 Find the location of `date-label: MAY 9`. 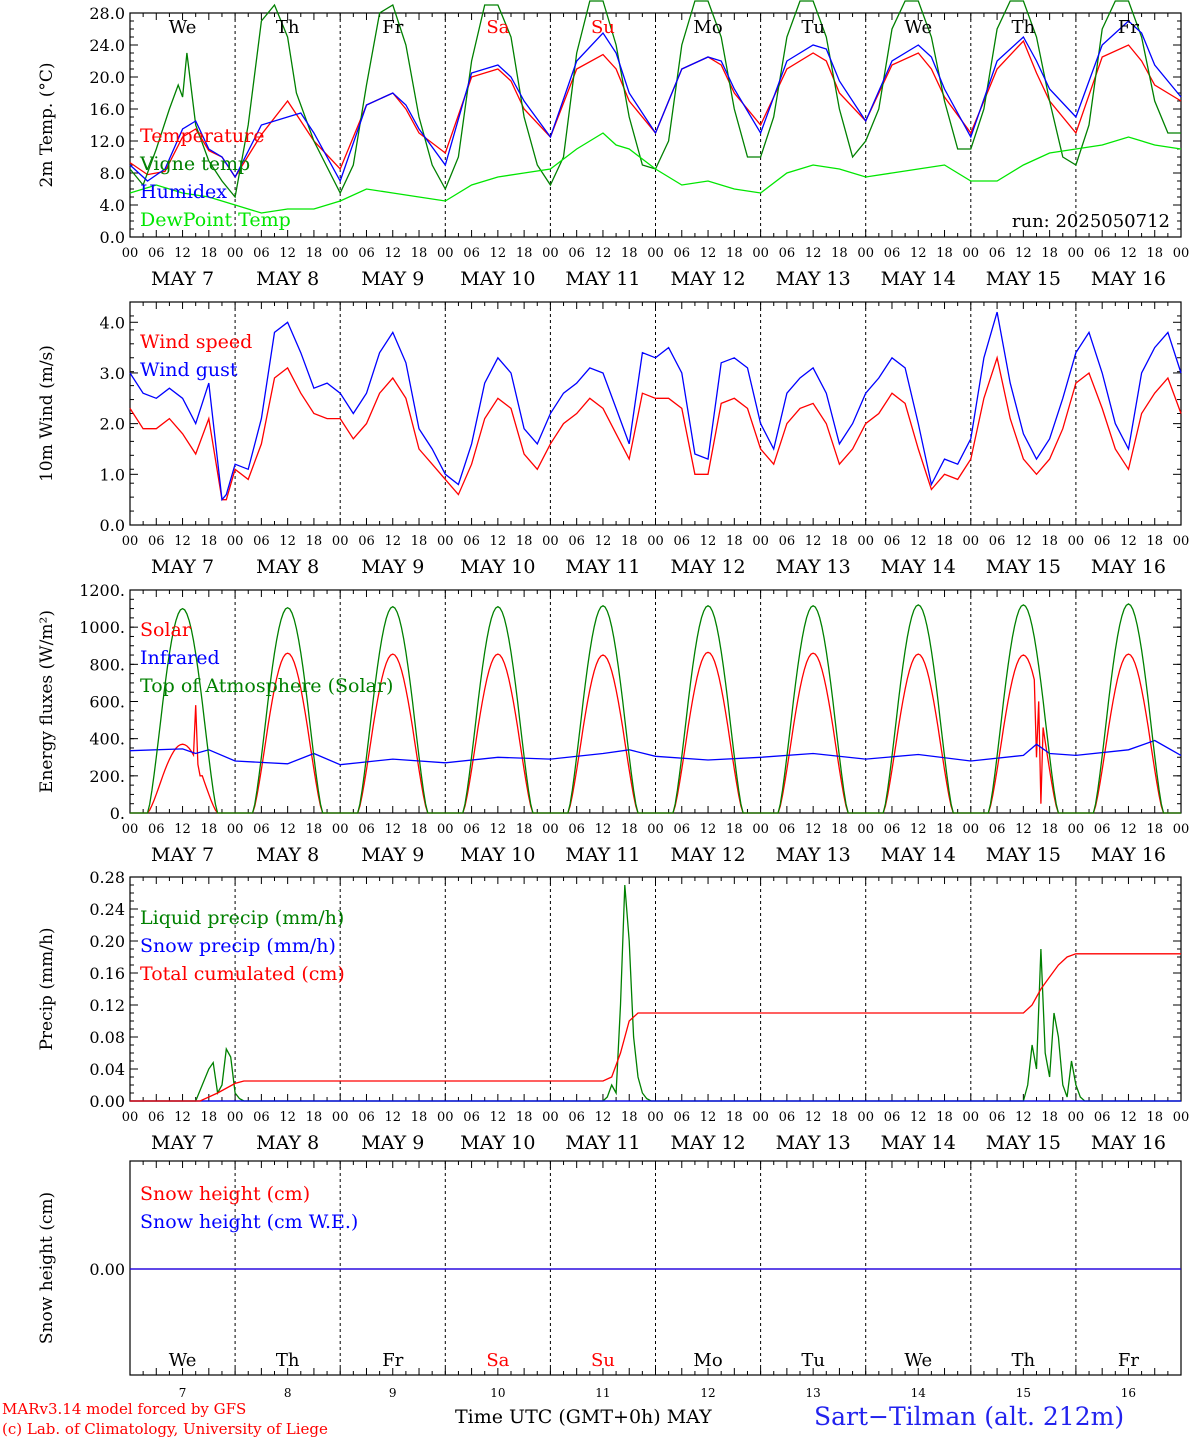

date-label: MAY 9 is located at coordinates (392, 855).